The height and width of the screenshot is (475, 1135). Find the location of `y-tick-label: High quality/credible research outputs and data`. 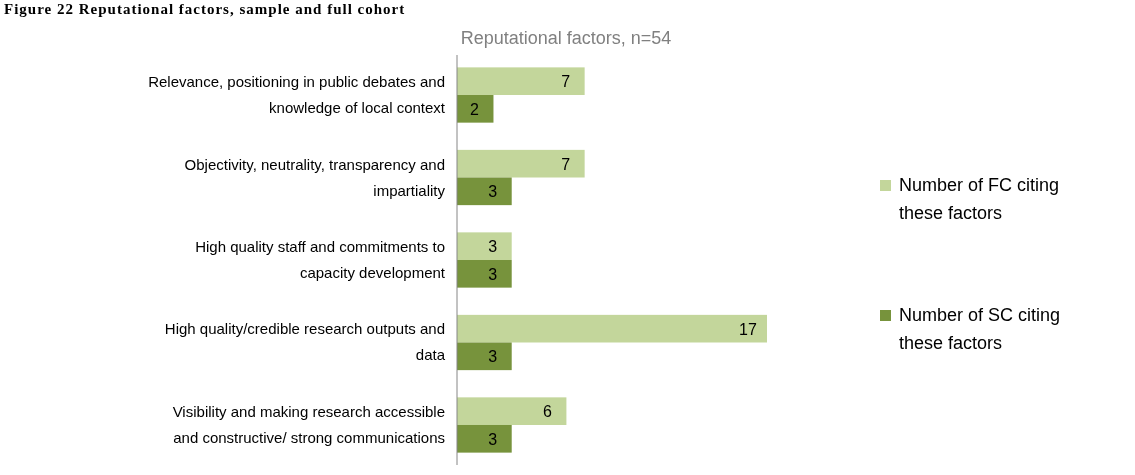

y-tick-label: High quality/credible research outputs and data is located at coordinates (305, 342).